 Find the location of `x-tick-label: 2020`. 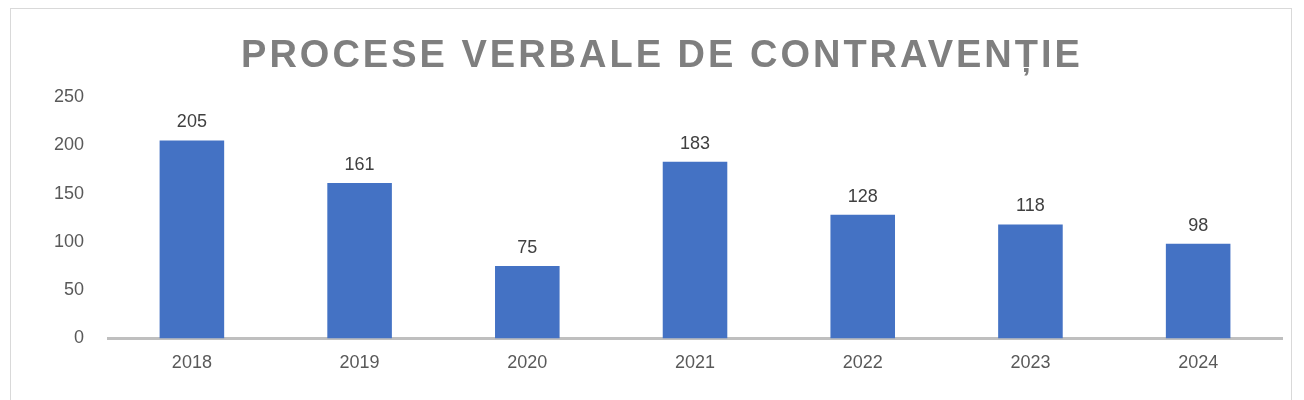

x-tick-label: 2020 is located at coordinates (527, 362).